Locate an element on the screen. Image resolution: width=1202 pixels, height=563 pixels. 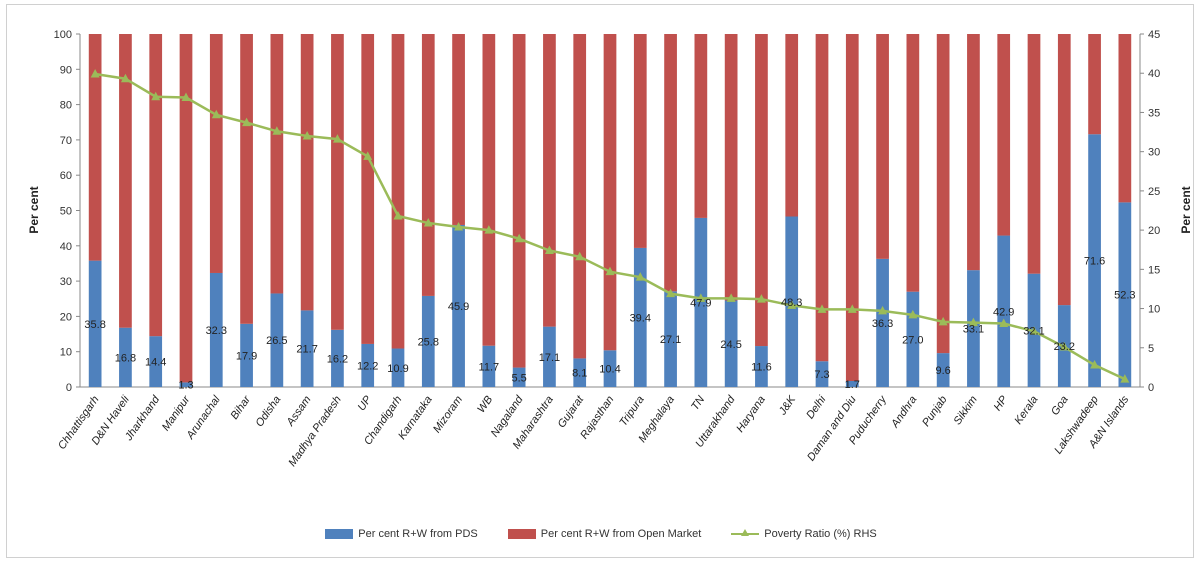
y-tick-label-right: 25 is located at coordinates (1154, 192).